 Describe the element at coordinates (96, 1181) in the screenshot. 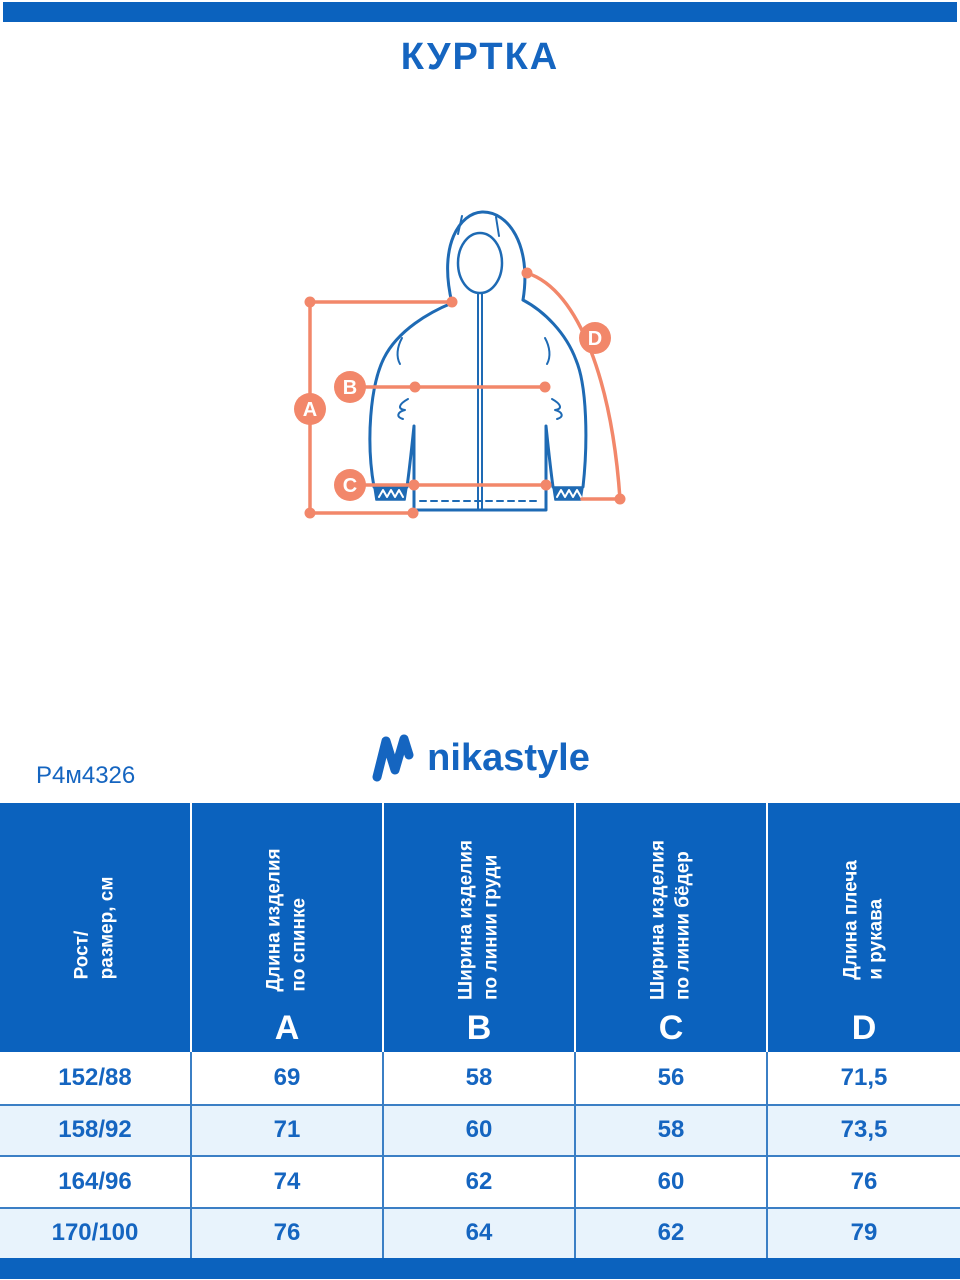

I see `size-cell: 164/96` at that location.